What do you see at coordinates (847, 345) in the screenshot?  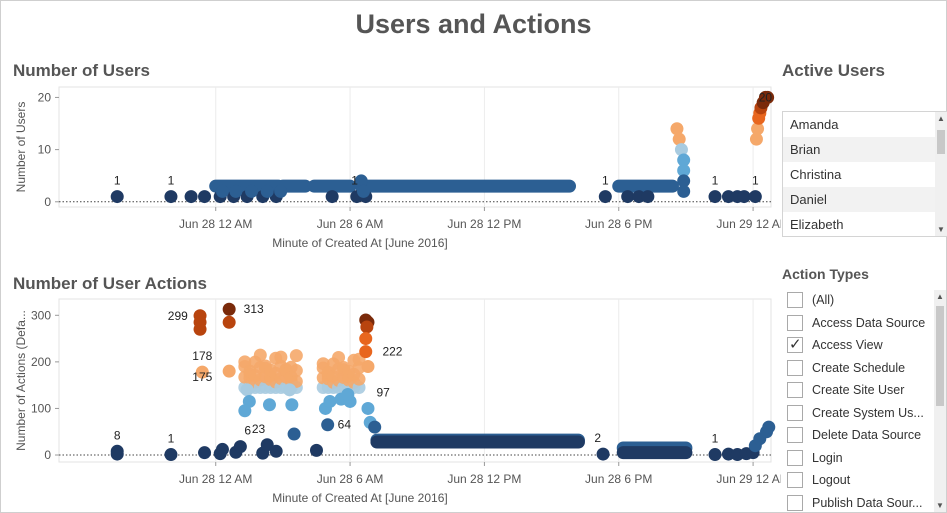 I see `filter-label: Access View` at bounding box center [847, 345].